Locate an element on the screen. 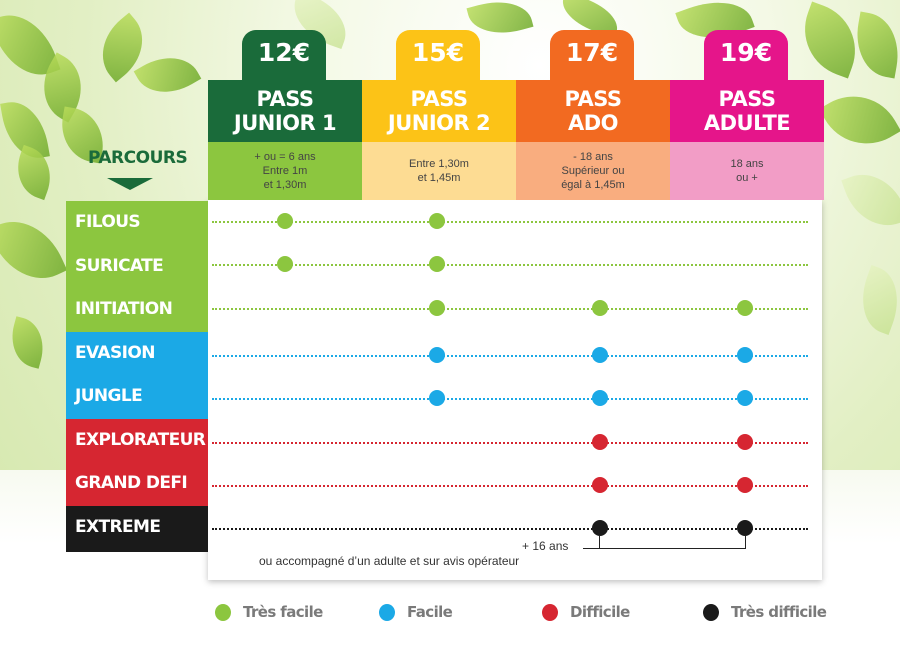 The height and width of the screenshot is (655, 900). row-line-extreme is located at coordinates (510, 529).